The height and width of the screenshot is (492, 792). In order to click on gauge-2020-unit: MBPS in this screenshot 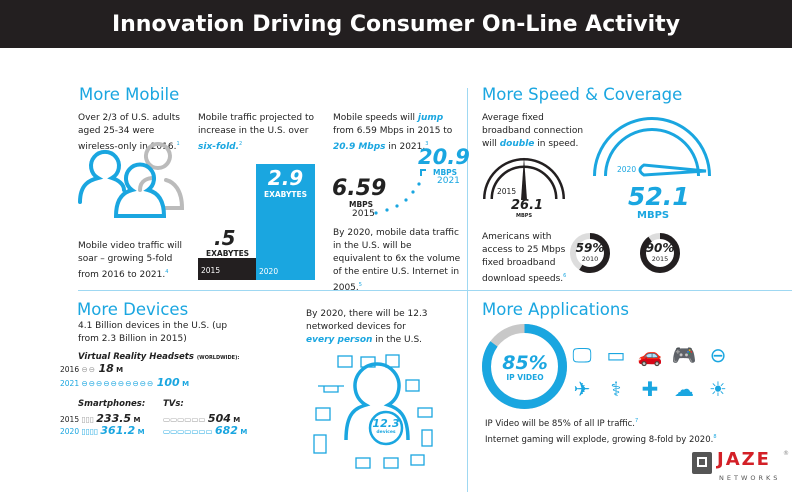, I will do `click(653, 215)`.